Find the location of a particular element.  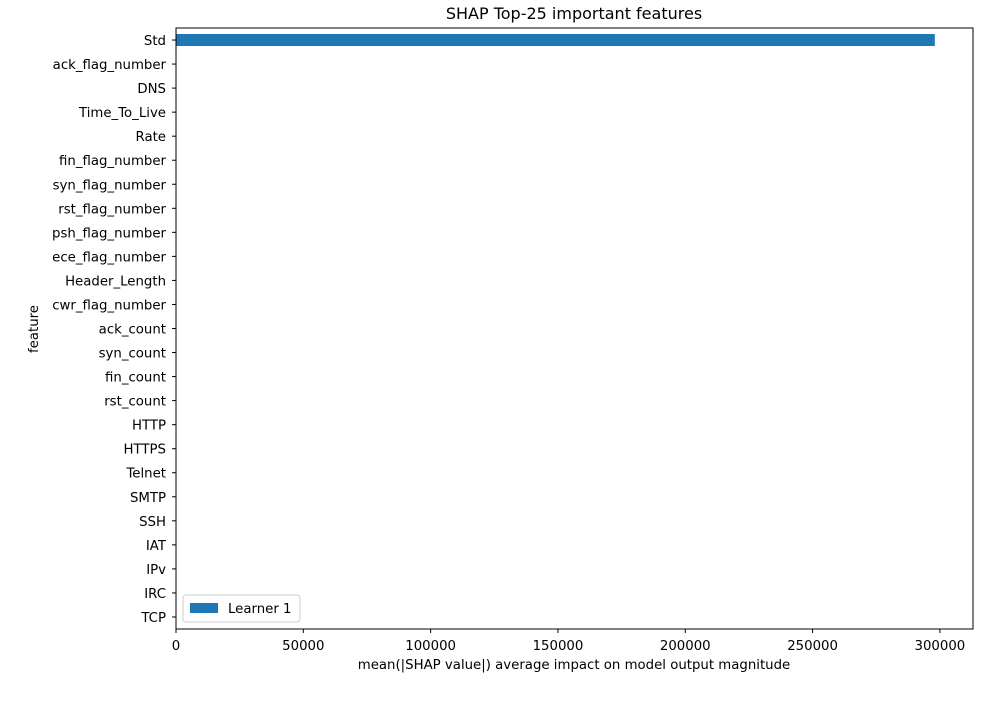

y-tick-label: psh_flag_number is located at coordinates (109, 233).